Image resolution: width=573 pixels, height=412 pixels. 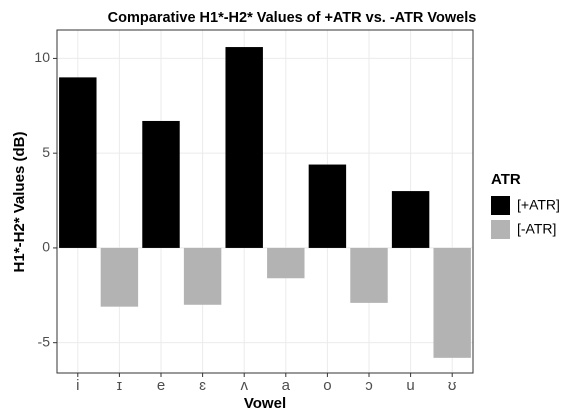 I want to click on x-tick-label: ʊ, so click(x=452, y=385).